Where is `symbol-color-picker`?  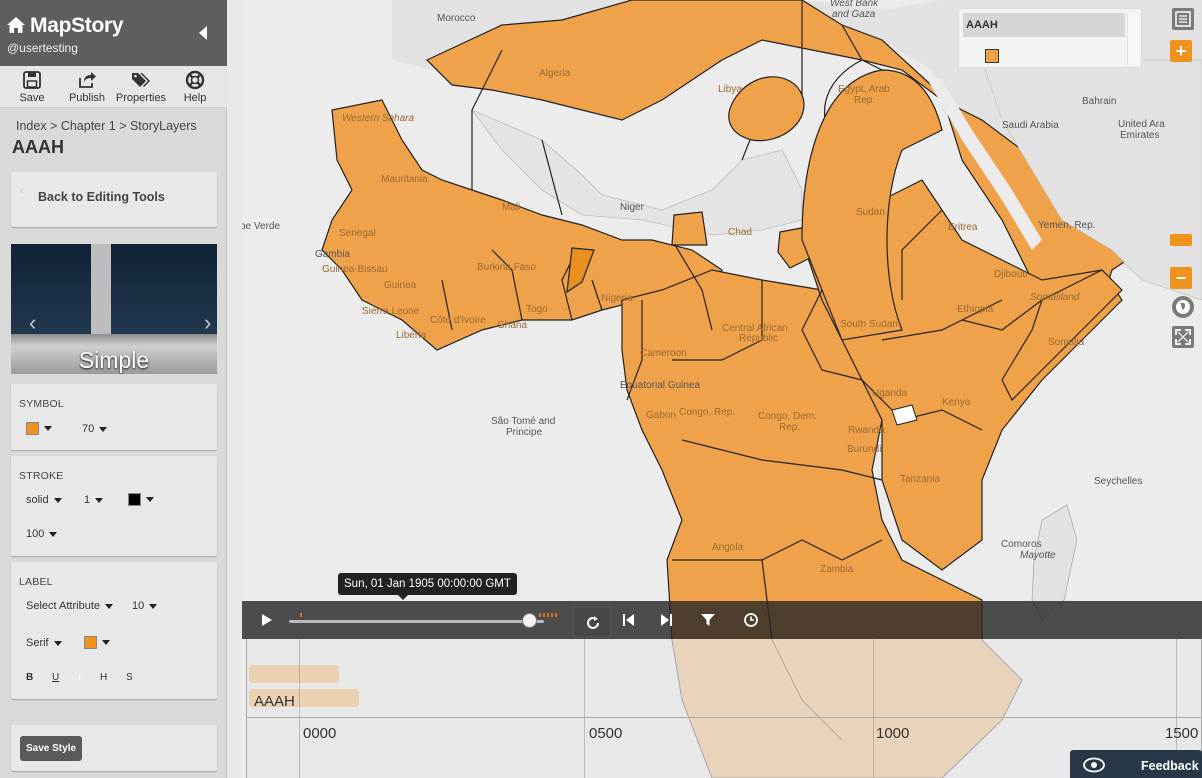
symbol-color-picker is located at coordinates (39, 428).